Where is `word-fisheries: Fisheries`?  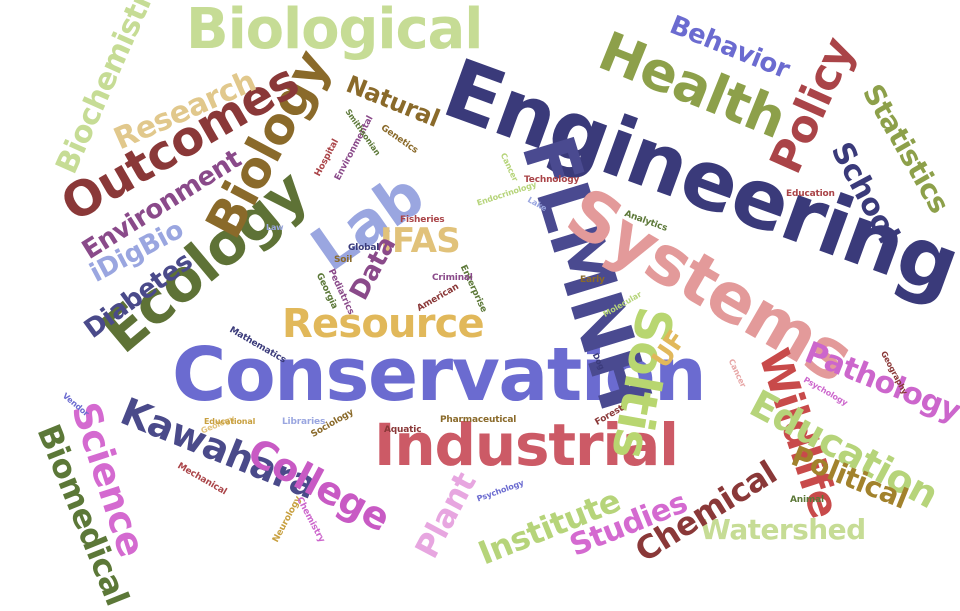
word-fisheries: Fisheries is located at coordinates (422, 220).